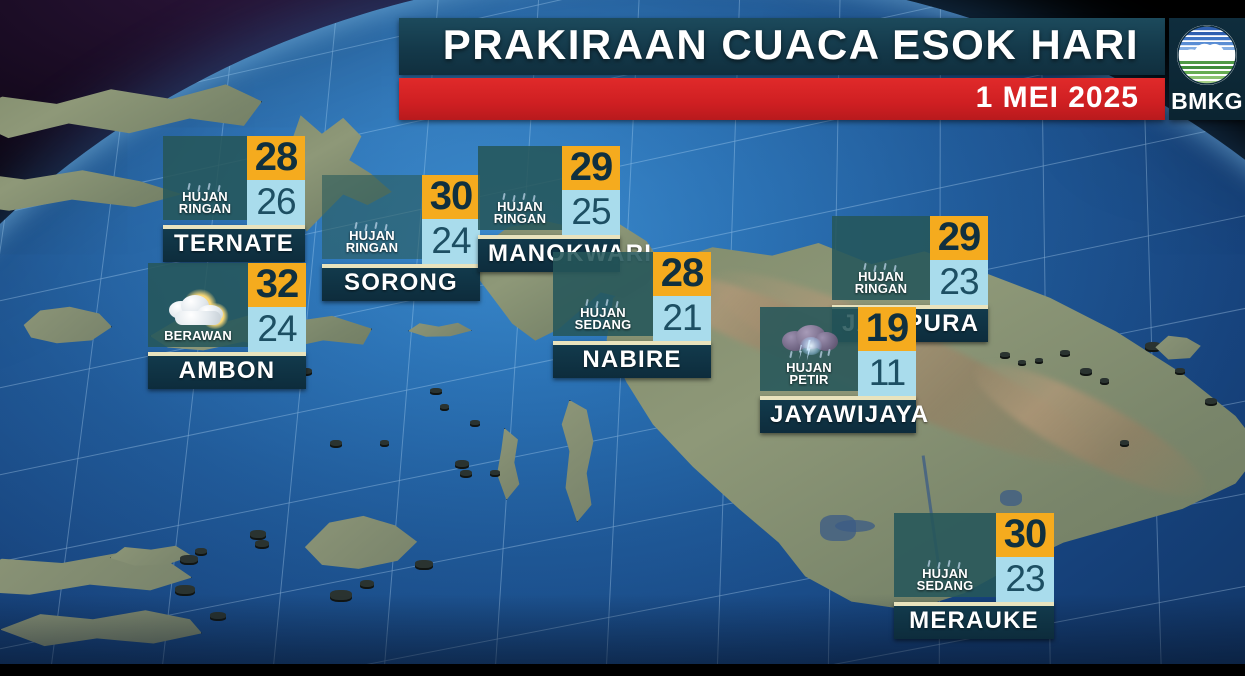 The image size is (1245, 676). I want to click on bmkg-globe-icon, so click(1207, 55).